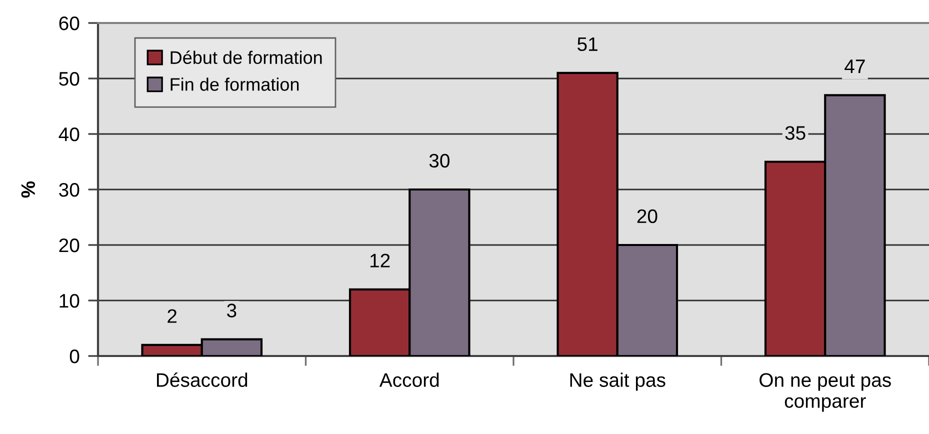  Describe the element at coordinates (70, 301) in the screenshot. I see `y-tick-label: 10` at that location.